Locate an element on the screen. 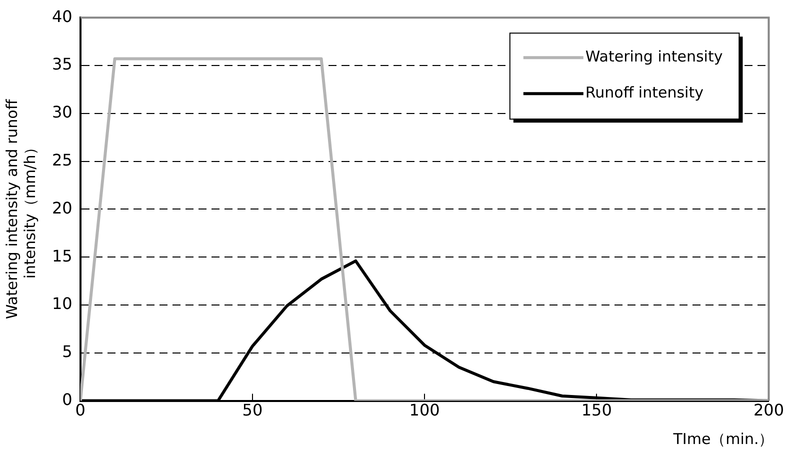 The width and height of the screenshot is (792, 459). y-tick-label: 5 is located at coordinates (67, 352).